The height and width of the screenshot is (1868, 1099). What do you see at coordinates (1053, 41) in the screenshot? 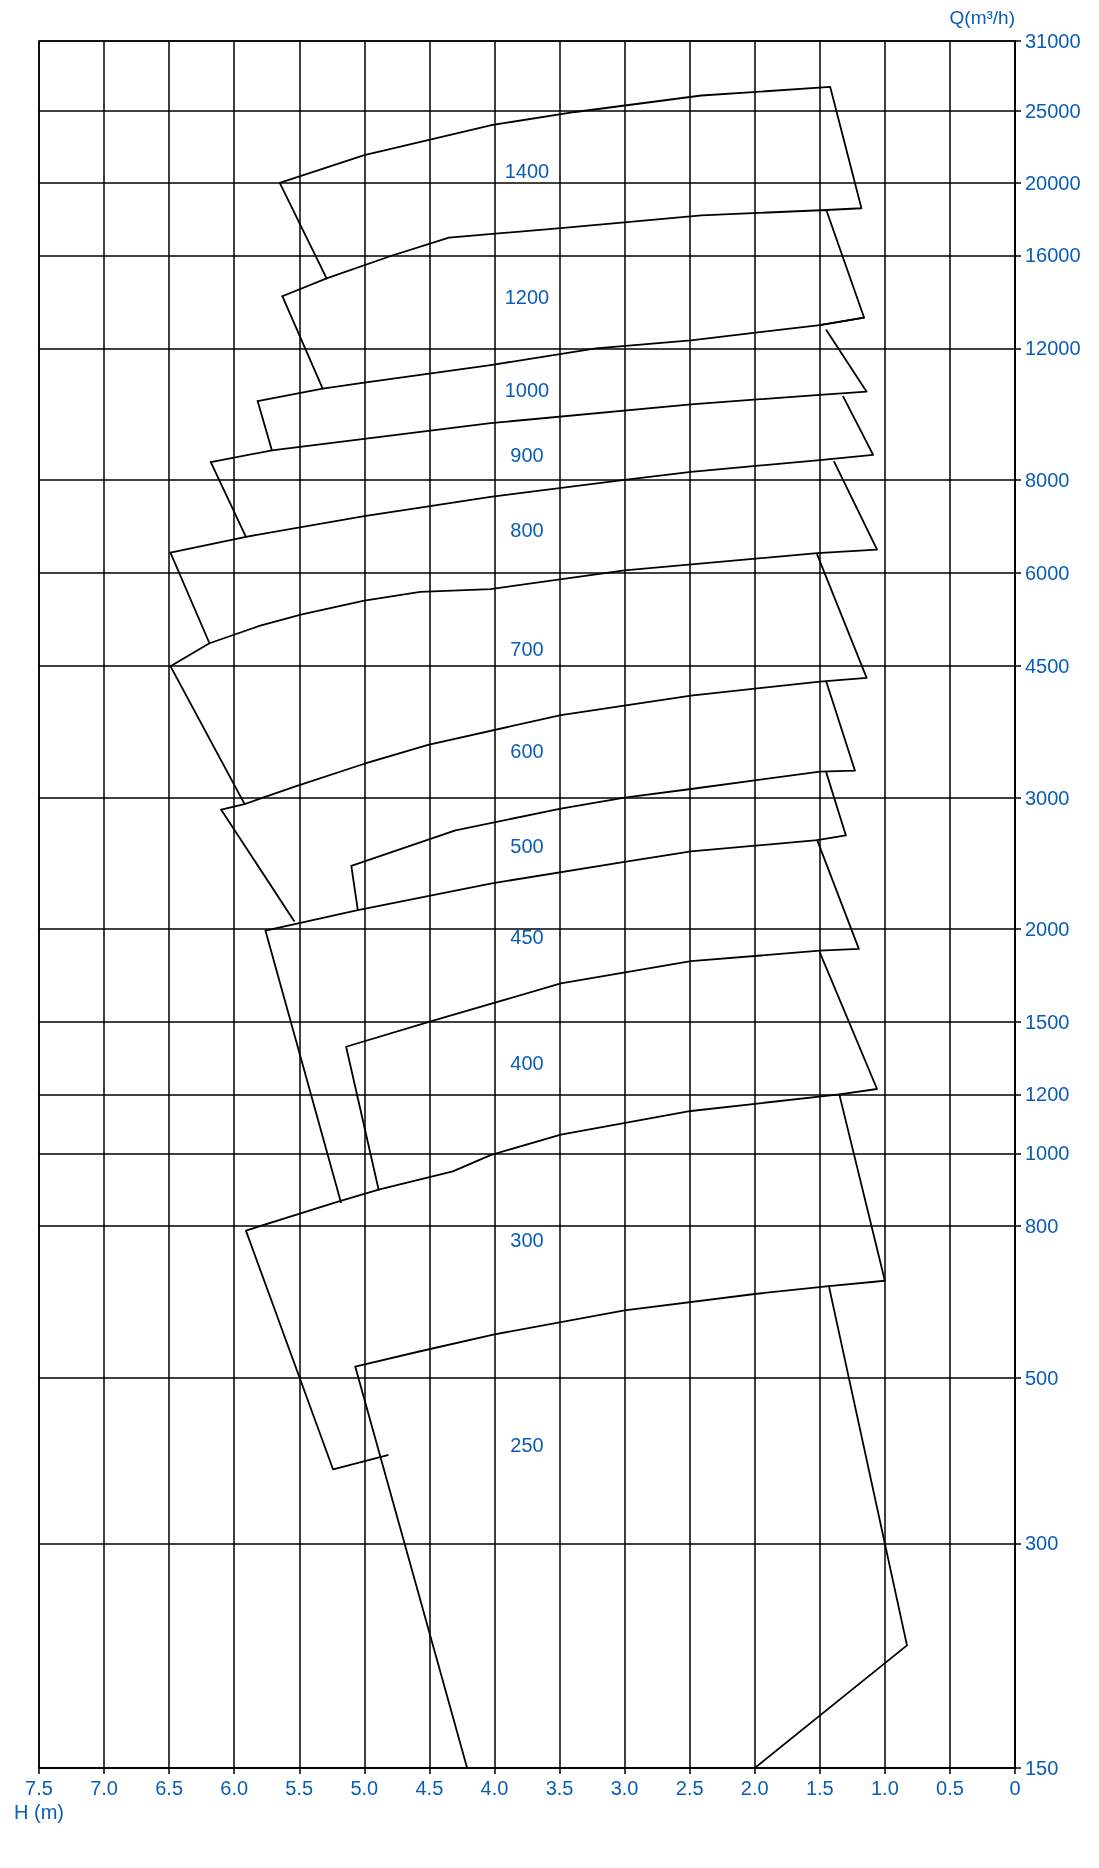
I see `y-tick-label: 31000` at bounding box center [1053, 41].